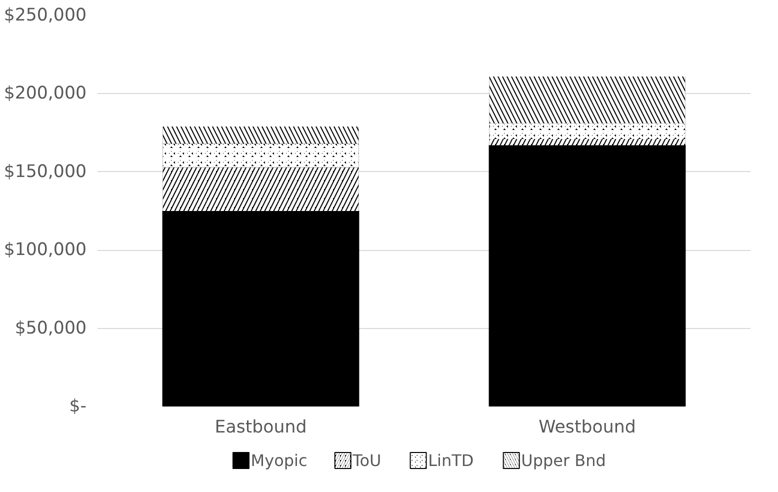 This screenshot has width=778, height=492. I want to click on legend-label: Upper Bnd, so click(563, 460).